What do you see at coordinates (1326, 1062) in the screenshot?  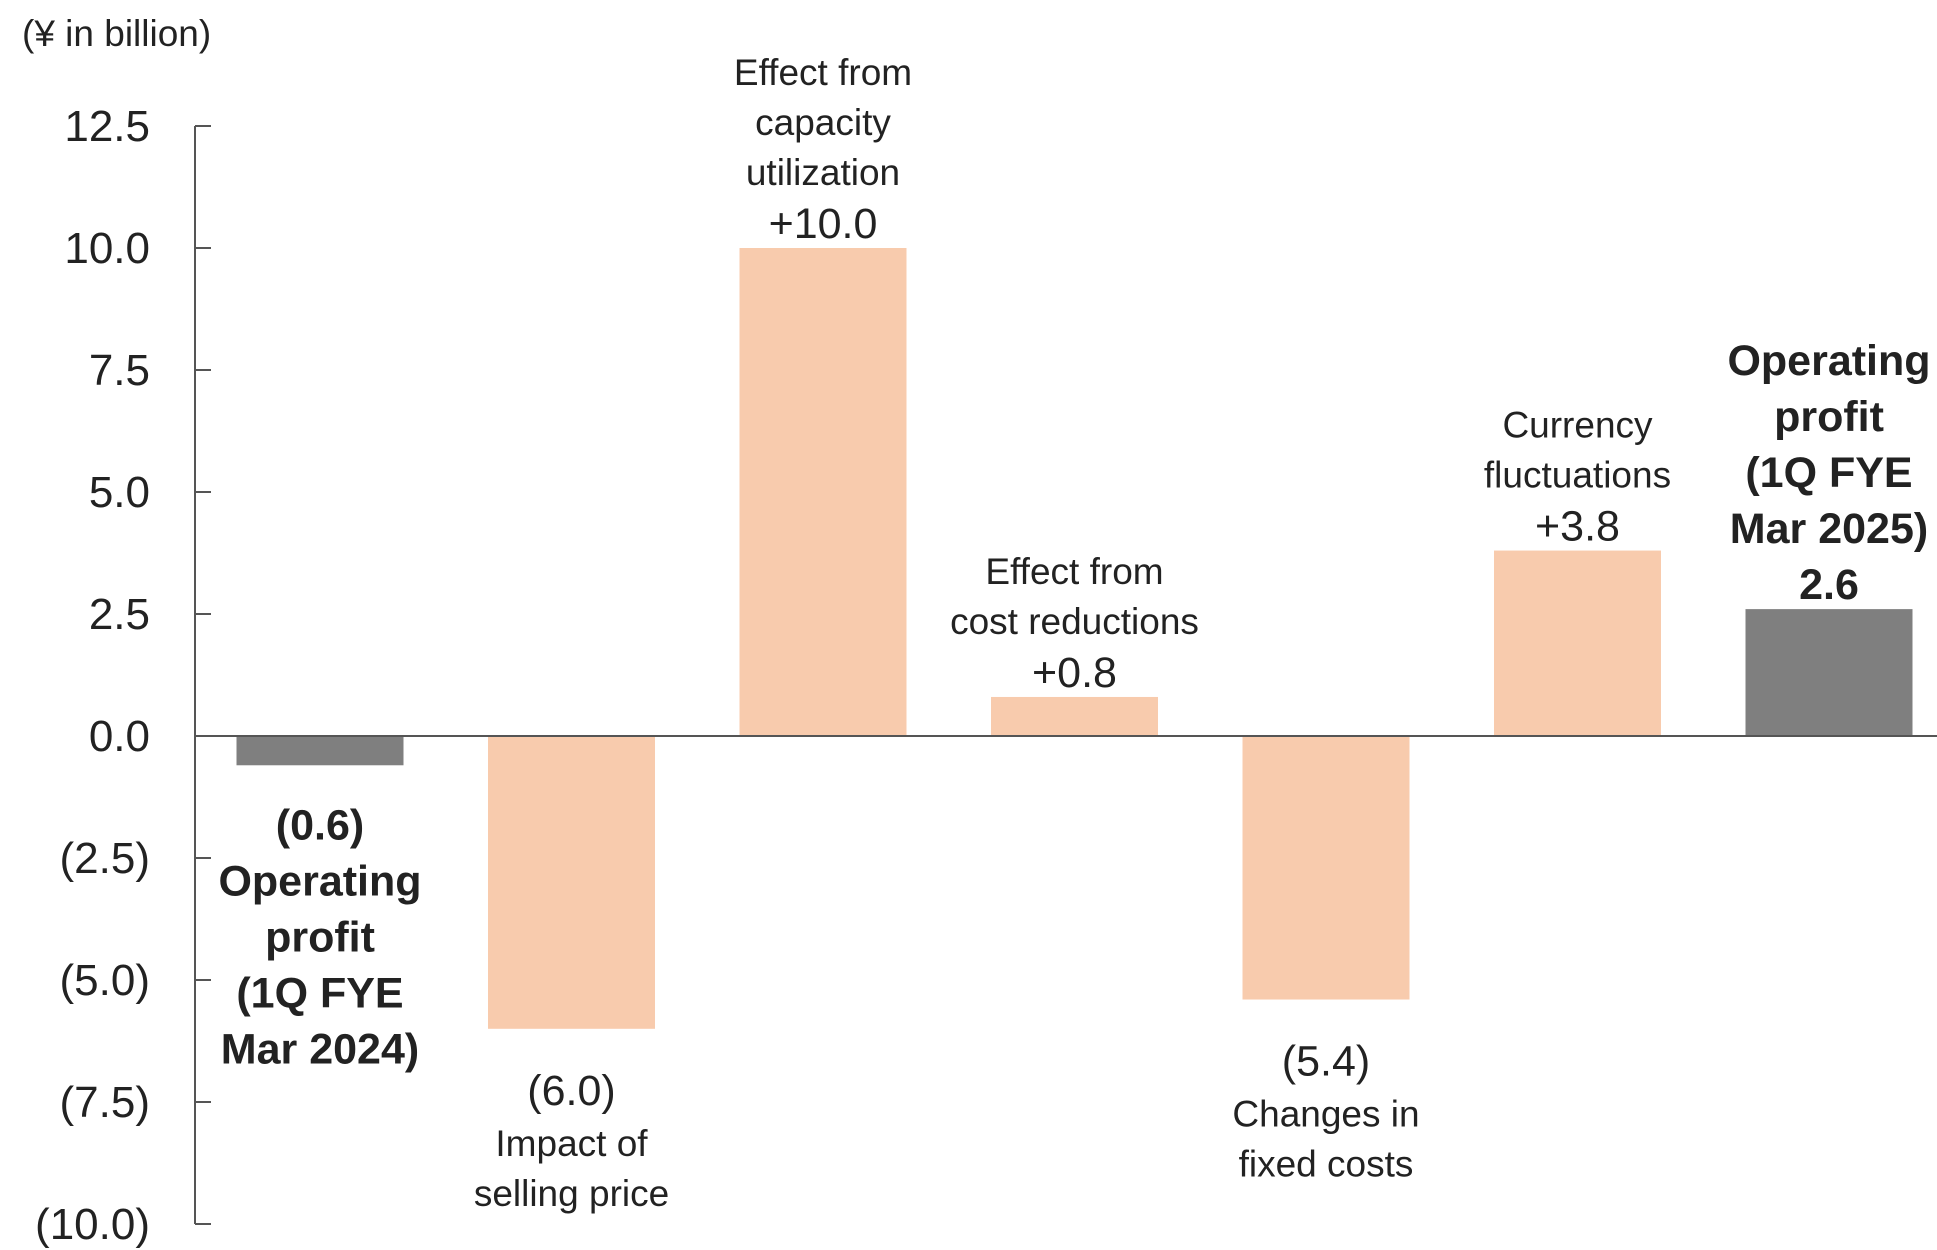 I see `bar-value-label: (5.4)` at bounding box center [1326, 1062].